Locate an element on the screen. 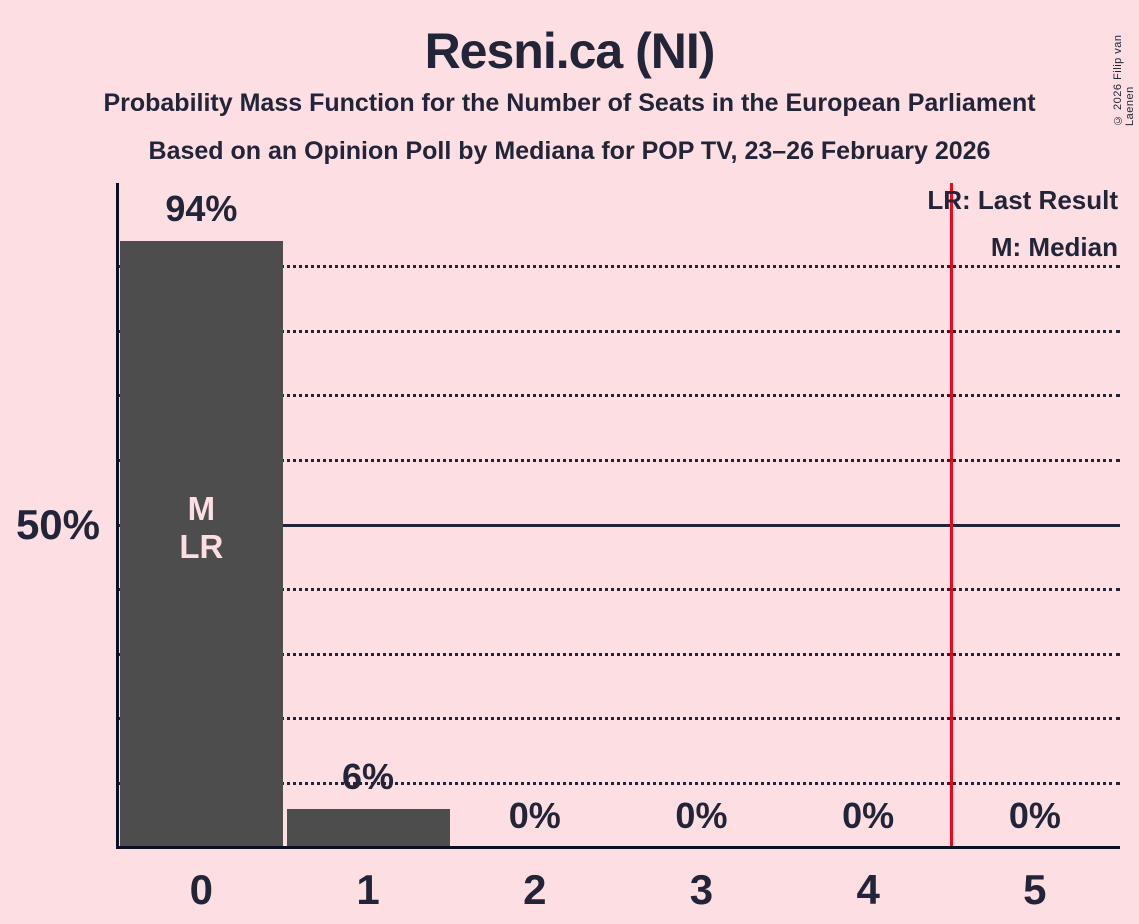  bar-value-label-seats-3: 0% is located at coordinates (701, 815).